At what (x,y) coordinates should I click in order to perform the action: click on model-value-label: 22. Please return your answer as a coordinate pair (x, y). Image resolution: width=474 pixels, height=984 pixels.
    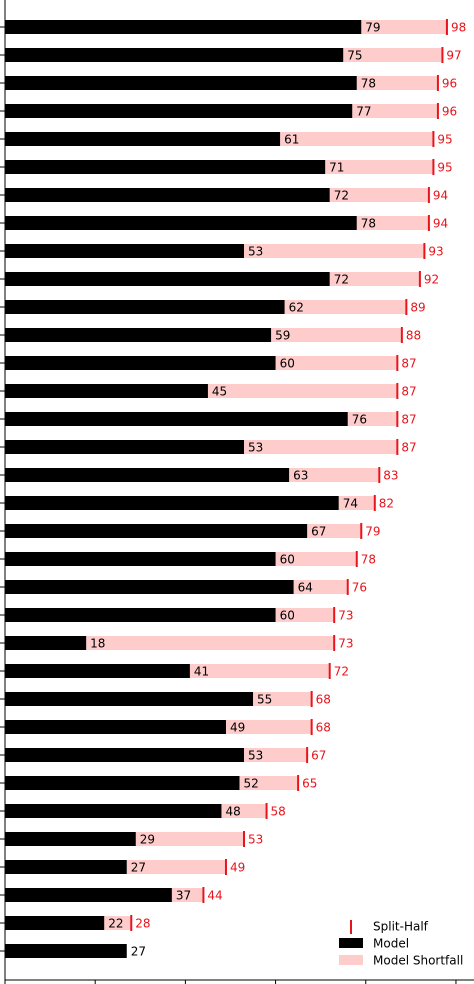
    Looking at the image, I should click on (115, 924).